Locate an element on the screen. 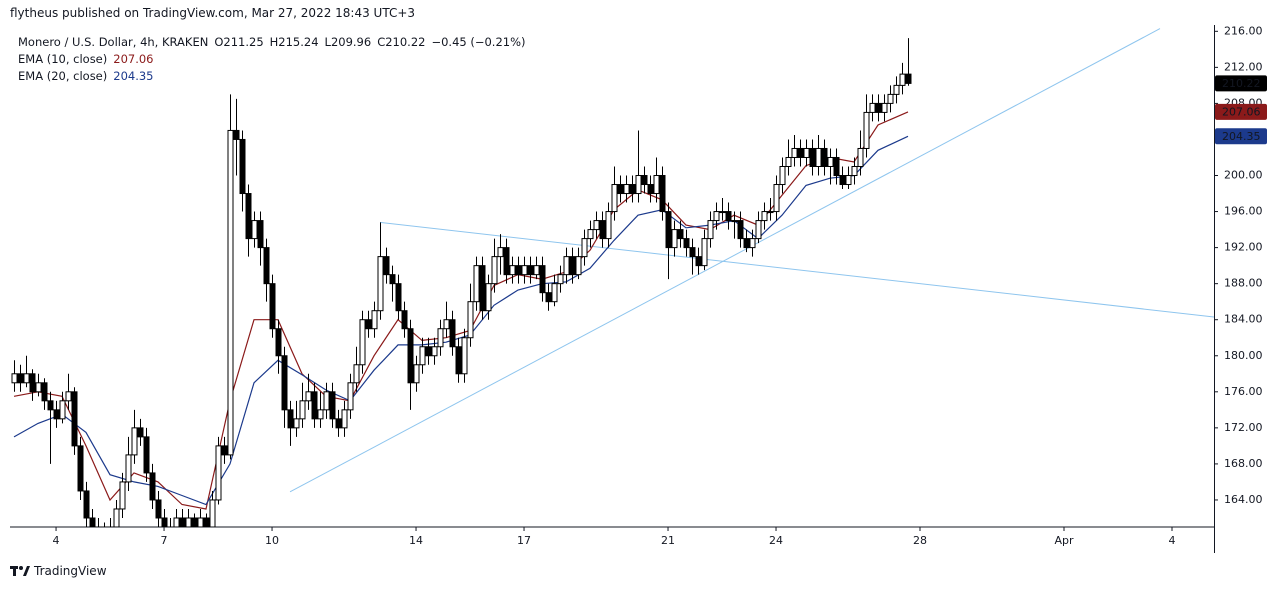 This screenshot has width=1280, height=590. y-tick-label: 168.00 is located at coordinates (1243, 463).